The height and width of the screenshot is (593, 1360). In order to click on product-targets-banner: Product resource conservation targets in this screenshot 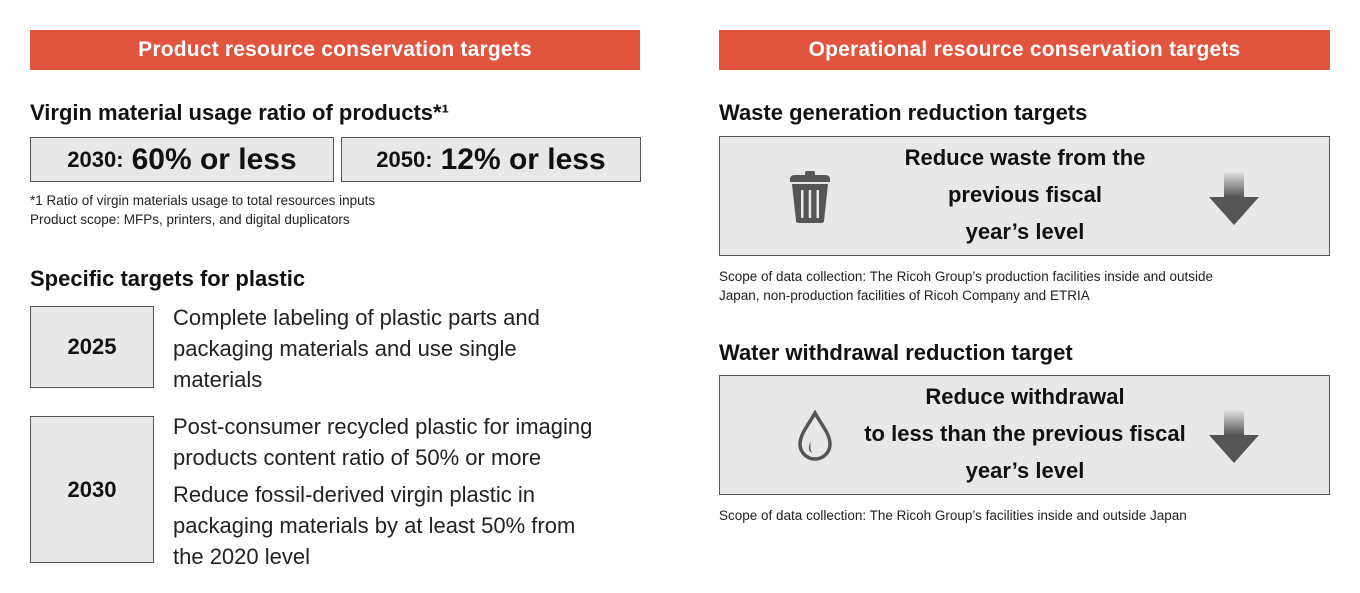, I will do `click(335, 50)`.